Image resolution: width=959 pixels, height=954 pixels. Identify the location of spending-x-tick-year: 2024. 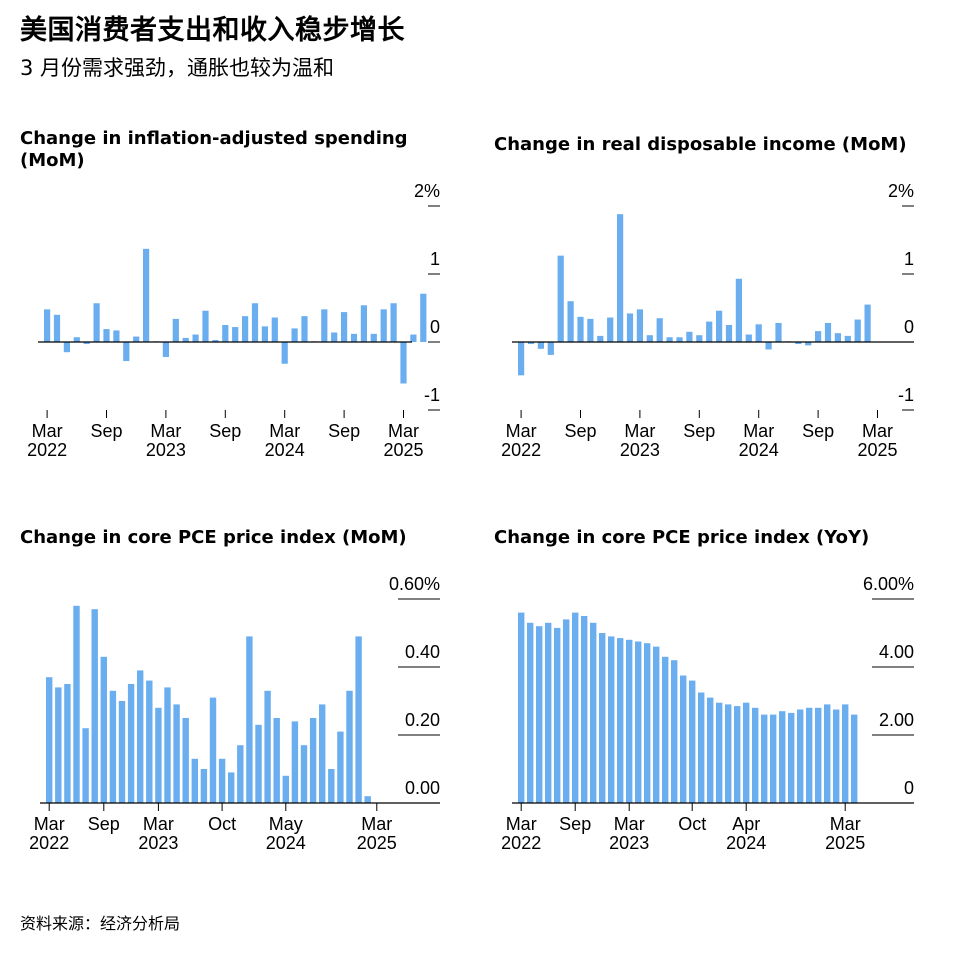
(285, 450).